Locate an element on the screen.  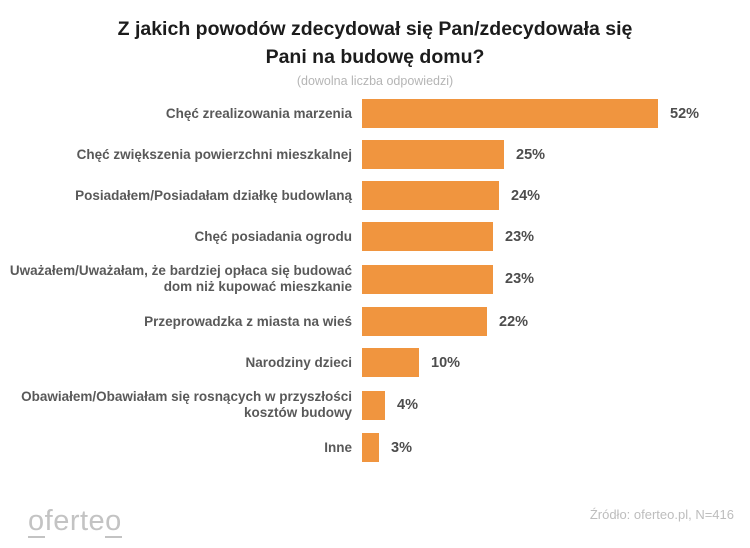
category-label: Posiadałem/Posiadałam działkę budowlaną is located at coordinates (213, 195).